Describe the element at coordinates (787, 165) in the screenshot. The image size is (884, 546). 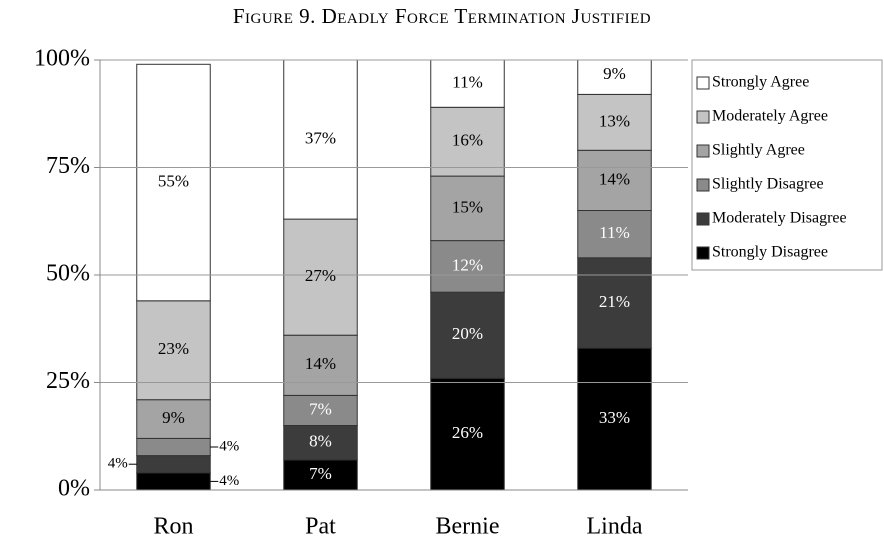
I see `legend-box` at that location.